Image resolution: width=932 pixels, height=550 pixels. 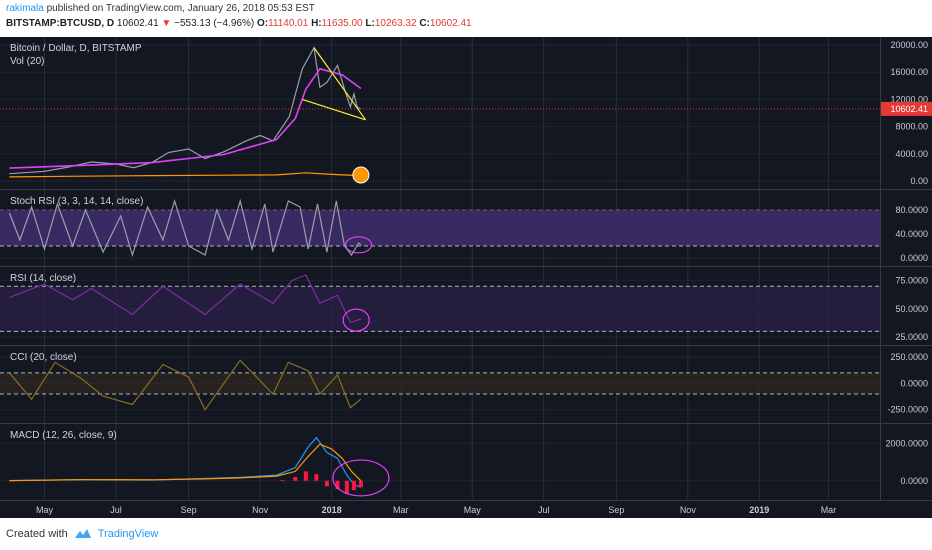 What do you see at coordinates (361, 478) in the screenshot?
I see `macd-highlight-circle` at bounding box center [361, 478].